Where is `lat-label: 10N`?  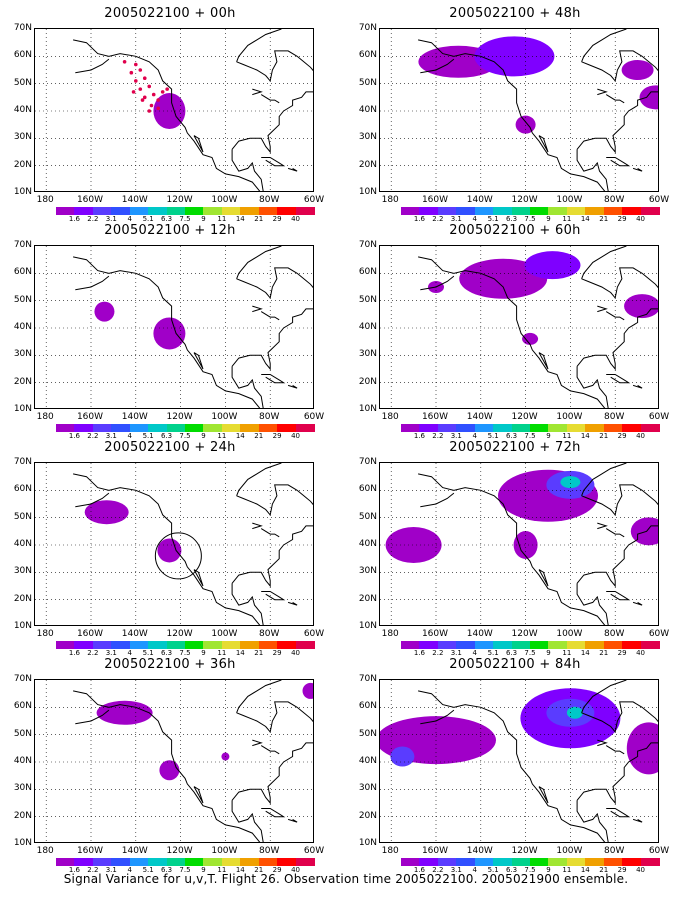 lat-label: 10N is located at coordinates (367, 843).